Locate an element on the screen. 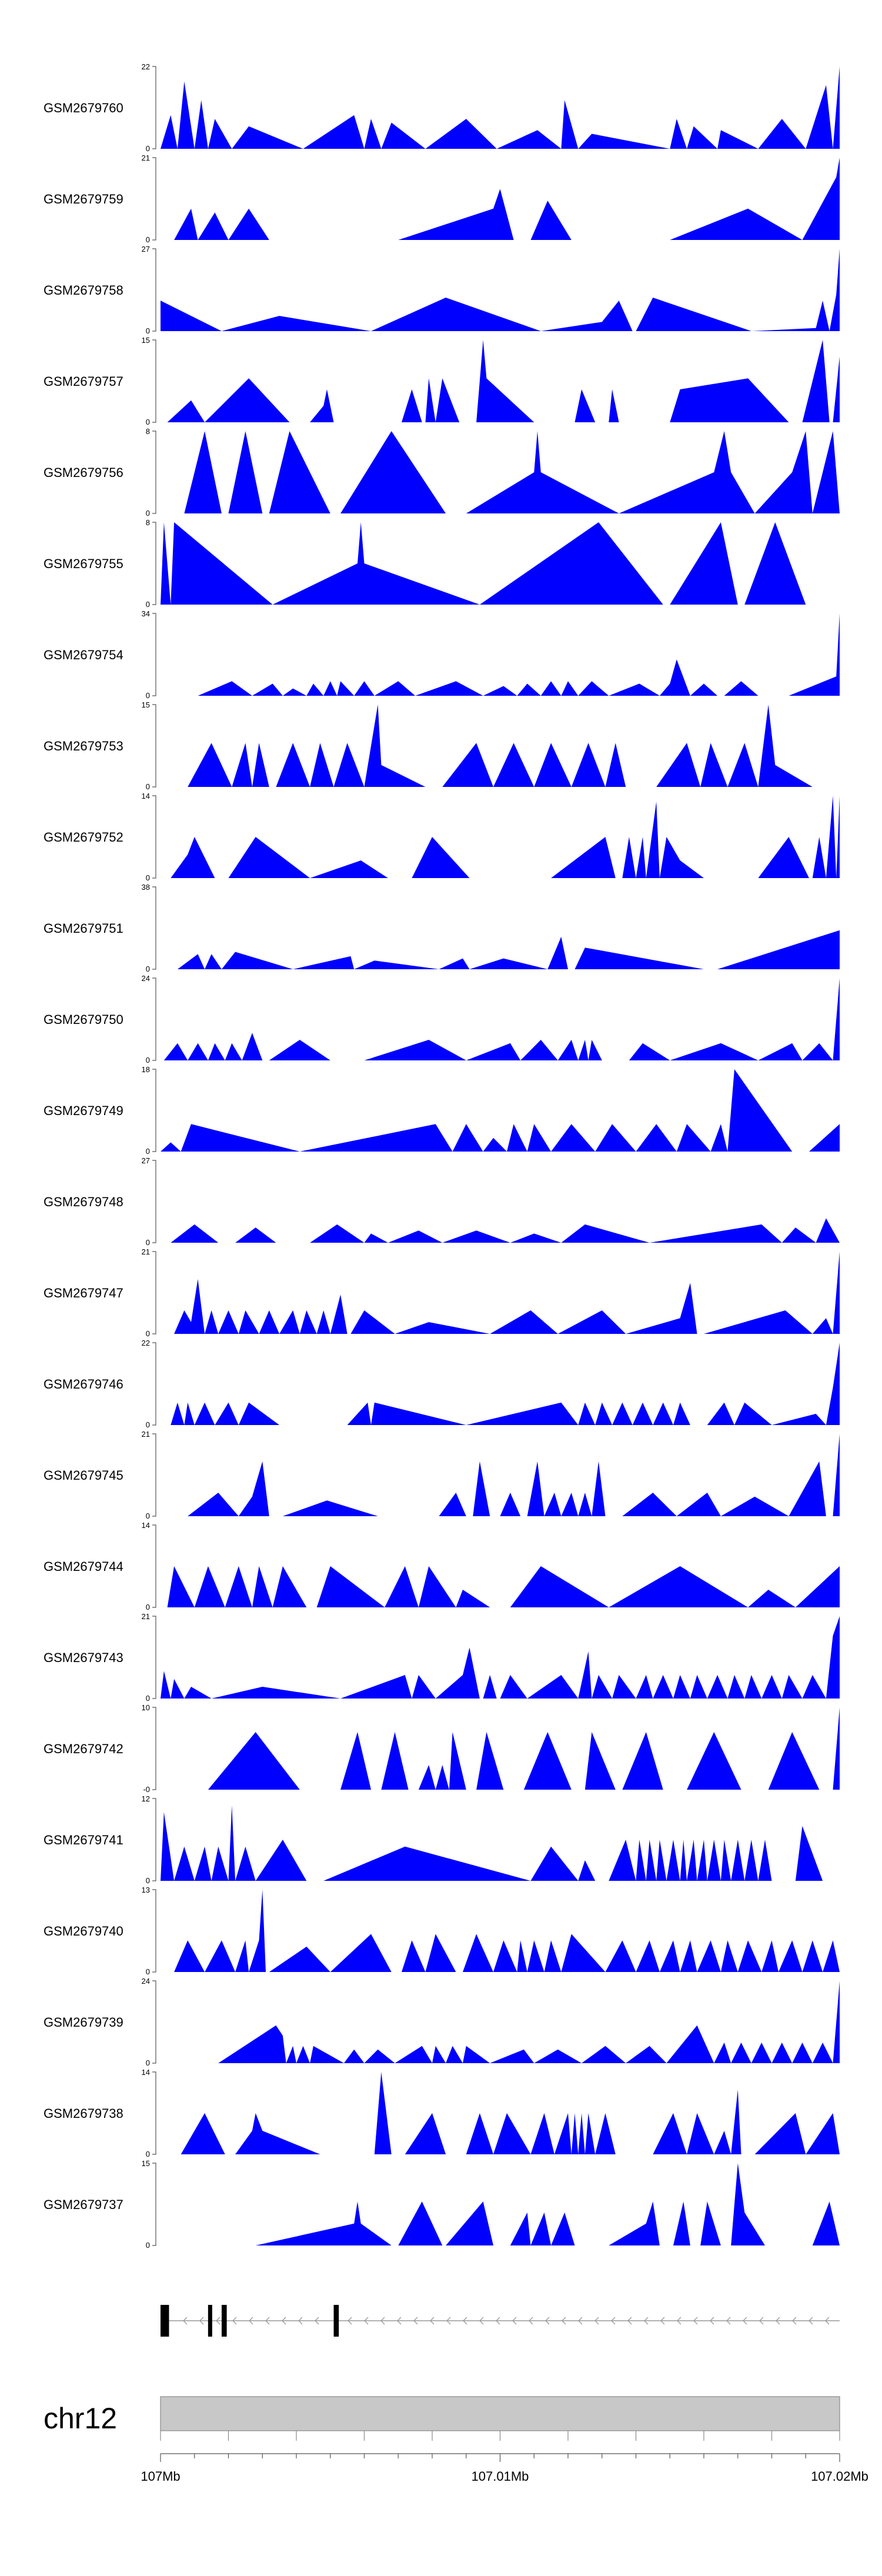  track-label: GSM2679758 is located at coordinates (83, 290).